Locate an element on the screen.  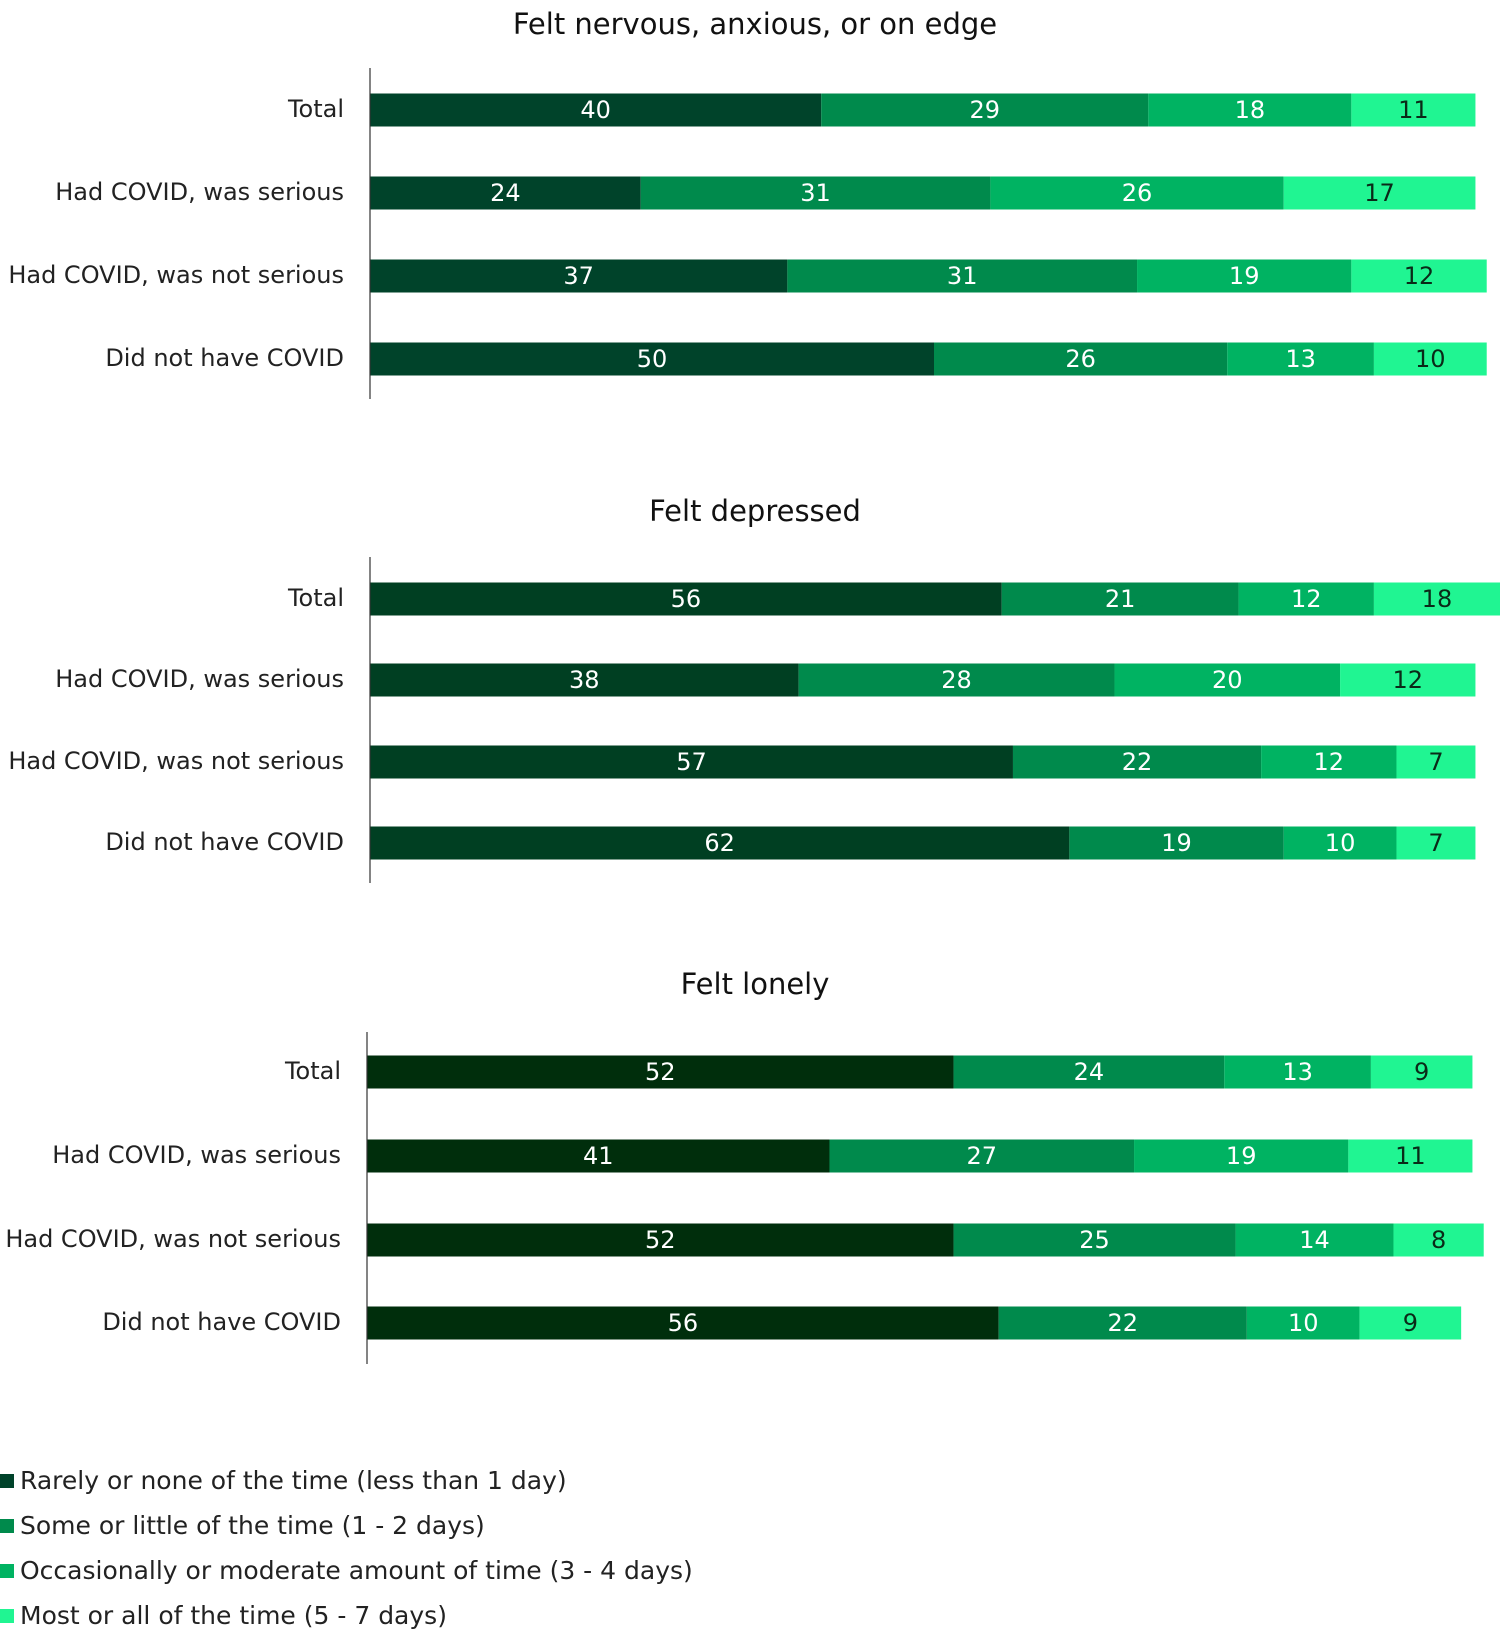
data-label: 8 is located at coordinates (1438, 1240).